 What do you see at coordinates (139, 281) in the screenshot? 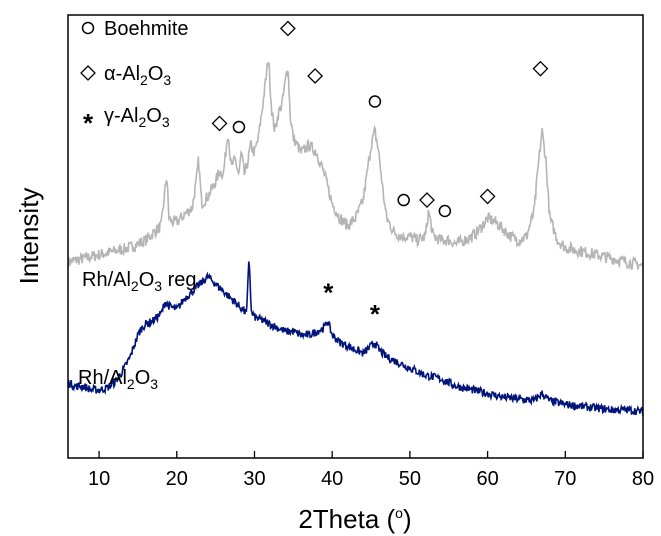
I see `series-label-reg: Rh/Al2O3 reg` at bounding box center [139, 281].